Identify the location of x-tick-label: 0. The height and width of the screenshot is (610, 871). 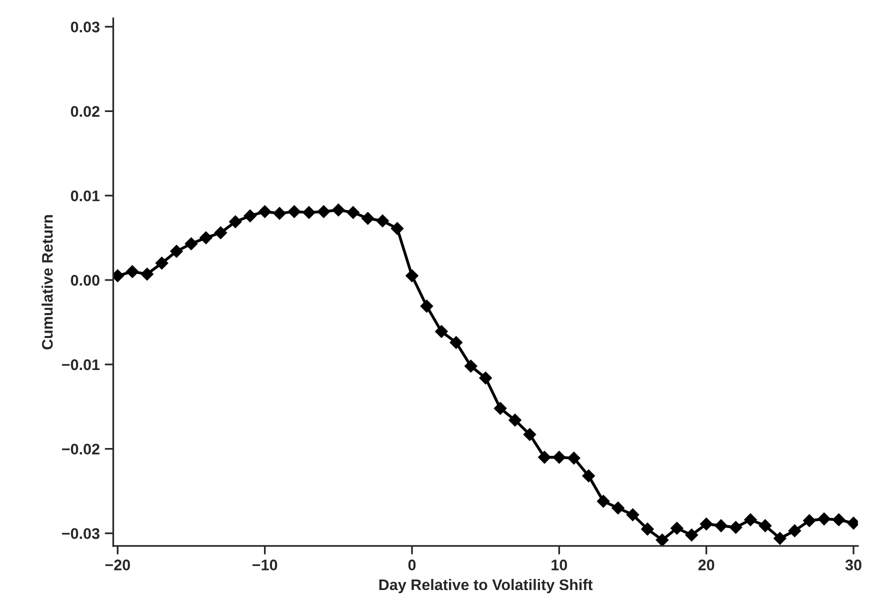
(412, 565).